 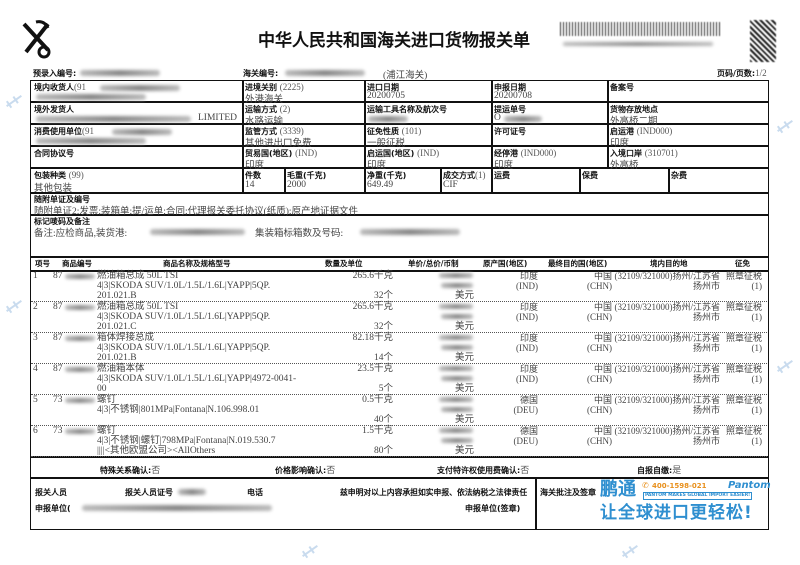 What do you see at coordinates (184, 348) in the screenshot?
I see `item-spec1: 4|3|SKODA SUV/1.0L/1.5L/1.6L|YAPP|5QP.` at bounding box center [184, 348].